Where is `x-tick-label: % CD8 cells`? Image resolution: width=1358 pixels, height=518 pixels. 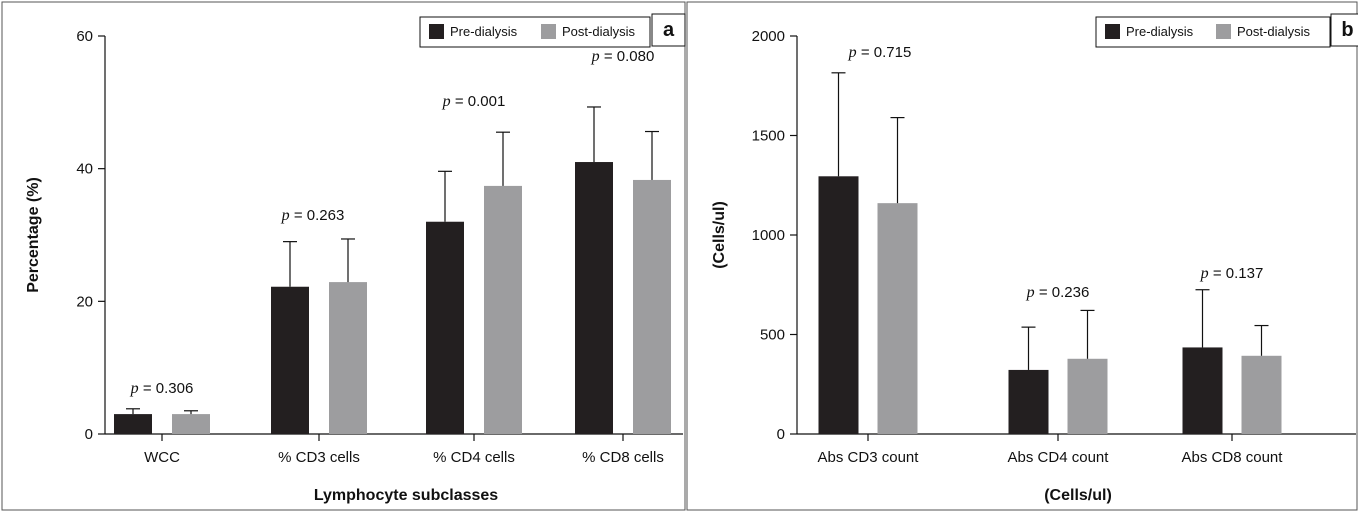 x-tick-label: % CD8 cells is located at coordinates (623, 457).